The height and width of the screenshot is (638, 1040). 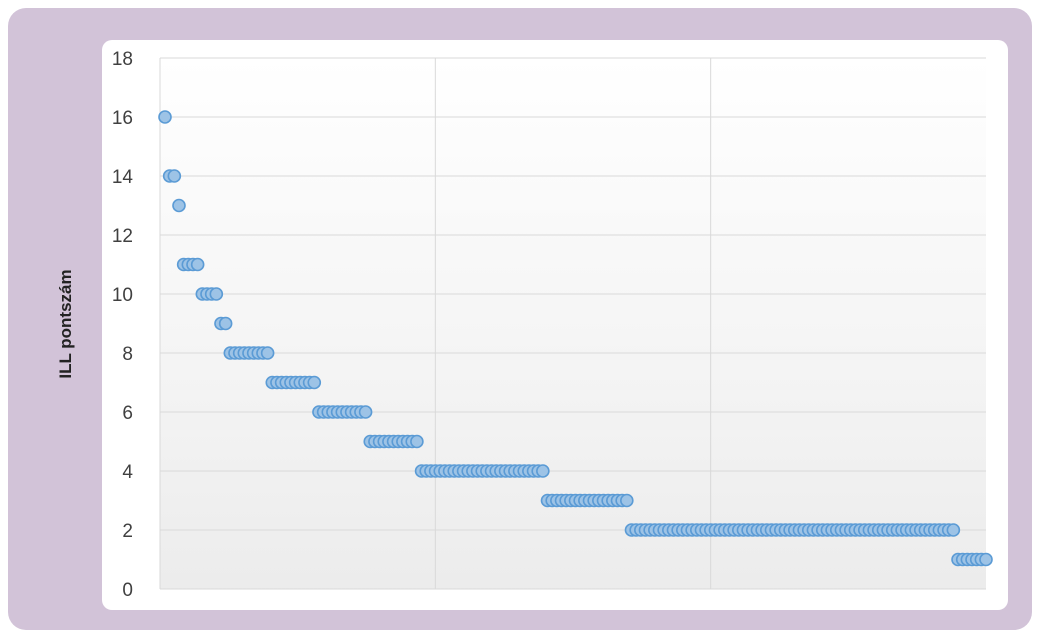 What do you see at coordinates (122, 118) in the screenshot?
I see `y-tick-label: 16` at bounding box center [122, 118].